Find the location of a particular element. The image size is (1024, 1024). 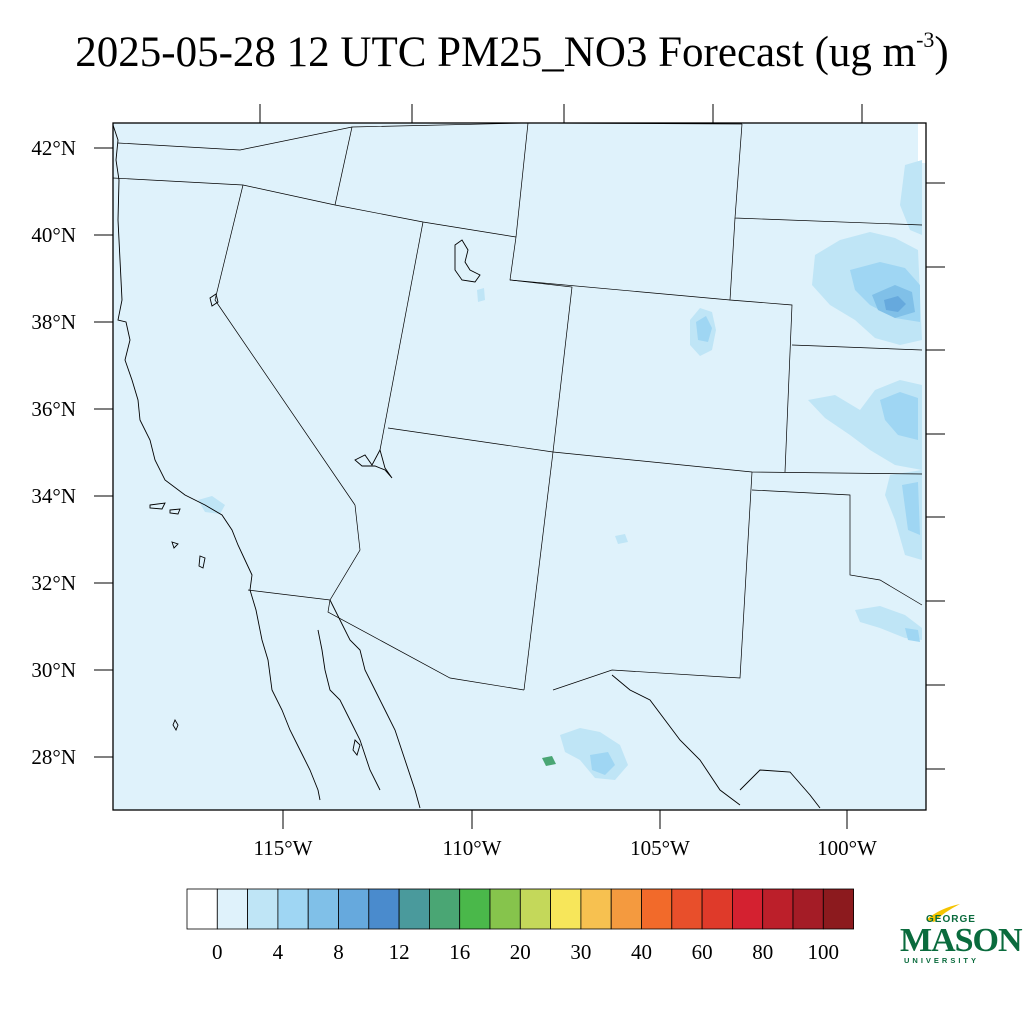

lat-ticks-right is located at coordinates (935, 476).